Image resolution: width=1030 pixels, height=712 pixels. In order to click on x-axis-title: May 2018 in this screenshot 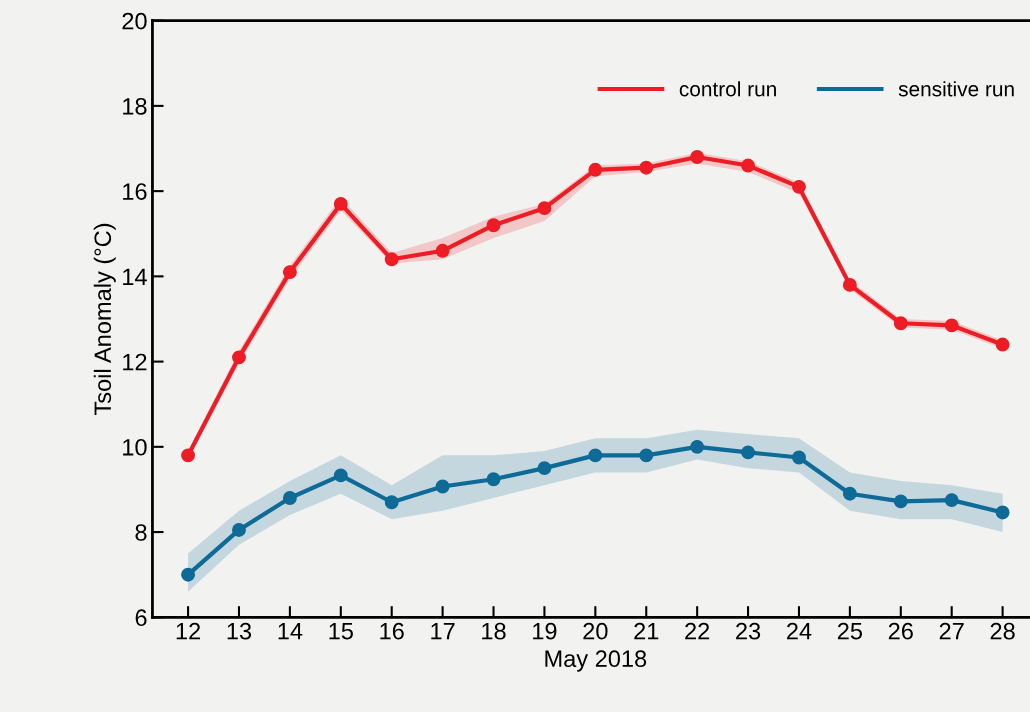, I will do `click(596, 661)`.